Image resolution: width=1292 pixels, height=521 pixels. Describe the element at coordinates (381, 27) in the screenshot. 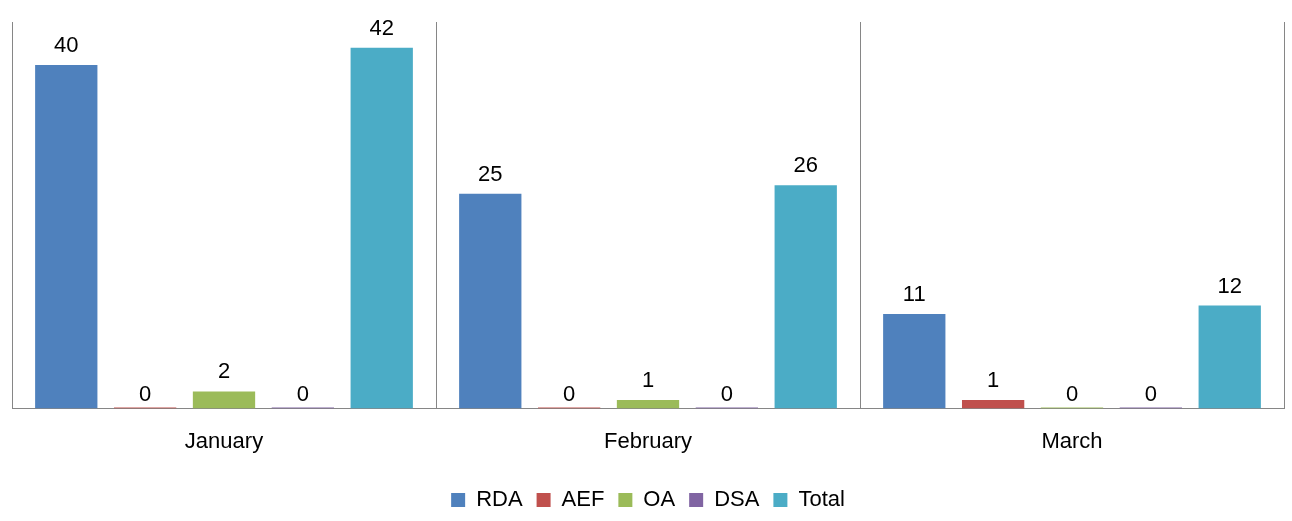

I see `data-label: 42` at that location.